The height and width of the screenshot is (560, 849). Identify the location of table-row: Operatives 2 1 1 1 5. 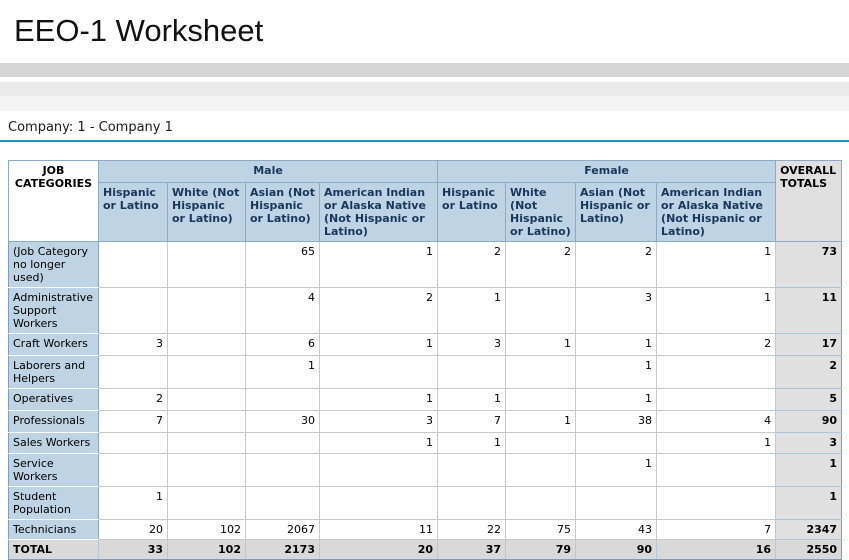
(425, 399).